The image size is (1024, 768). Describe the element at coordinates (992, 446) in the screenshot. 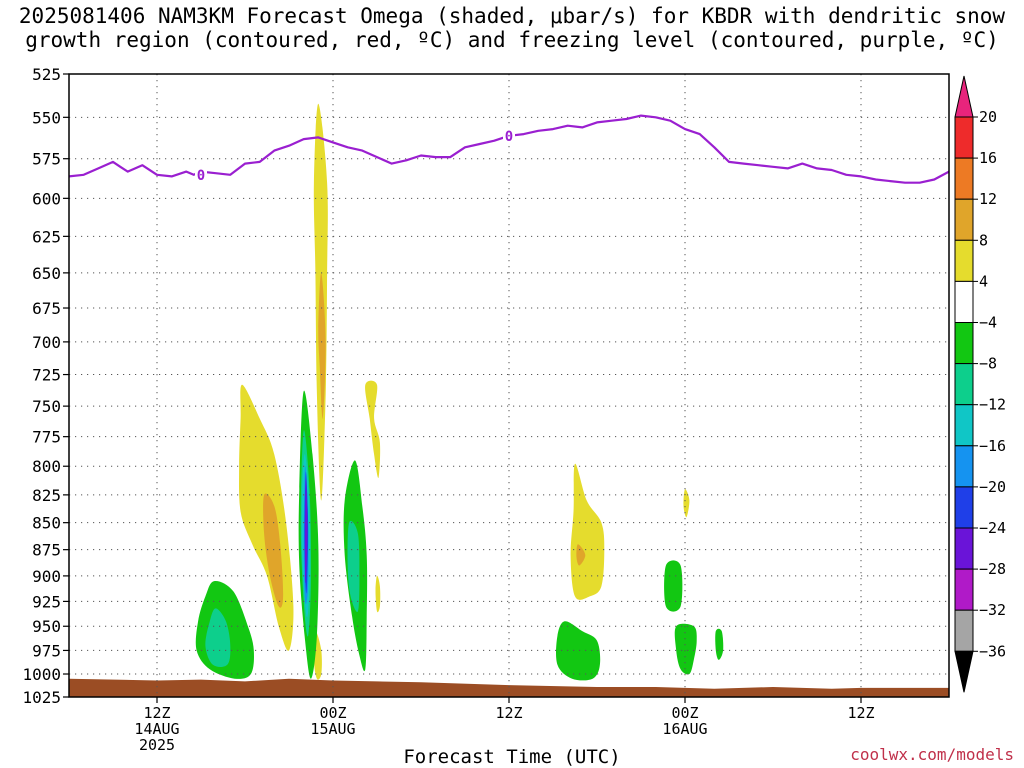

I see `colorbar-label-9: −16` at that location.